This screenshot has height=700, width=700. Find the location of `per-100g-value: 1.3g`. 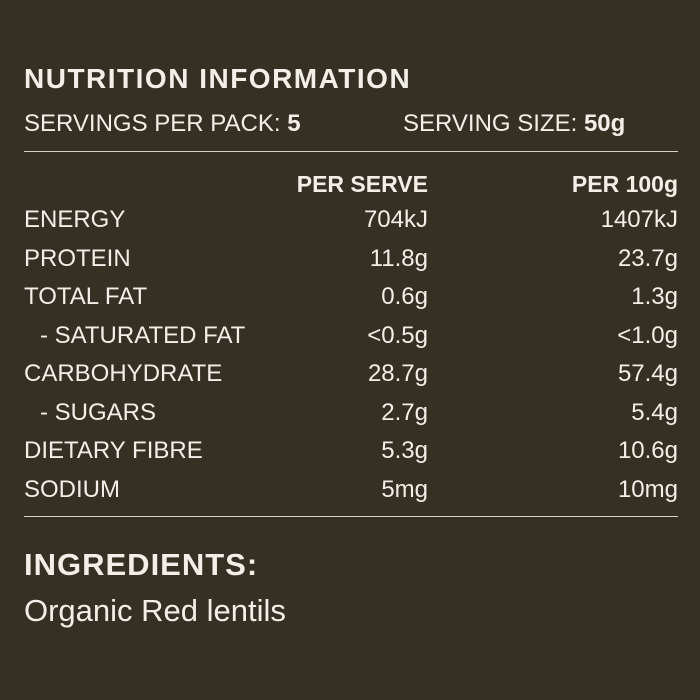

per-100g-value: 1.3g is located at coordinates (654, 296).